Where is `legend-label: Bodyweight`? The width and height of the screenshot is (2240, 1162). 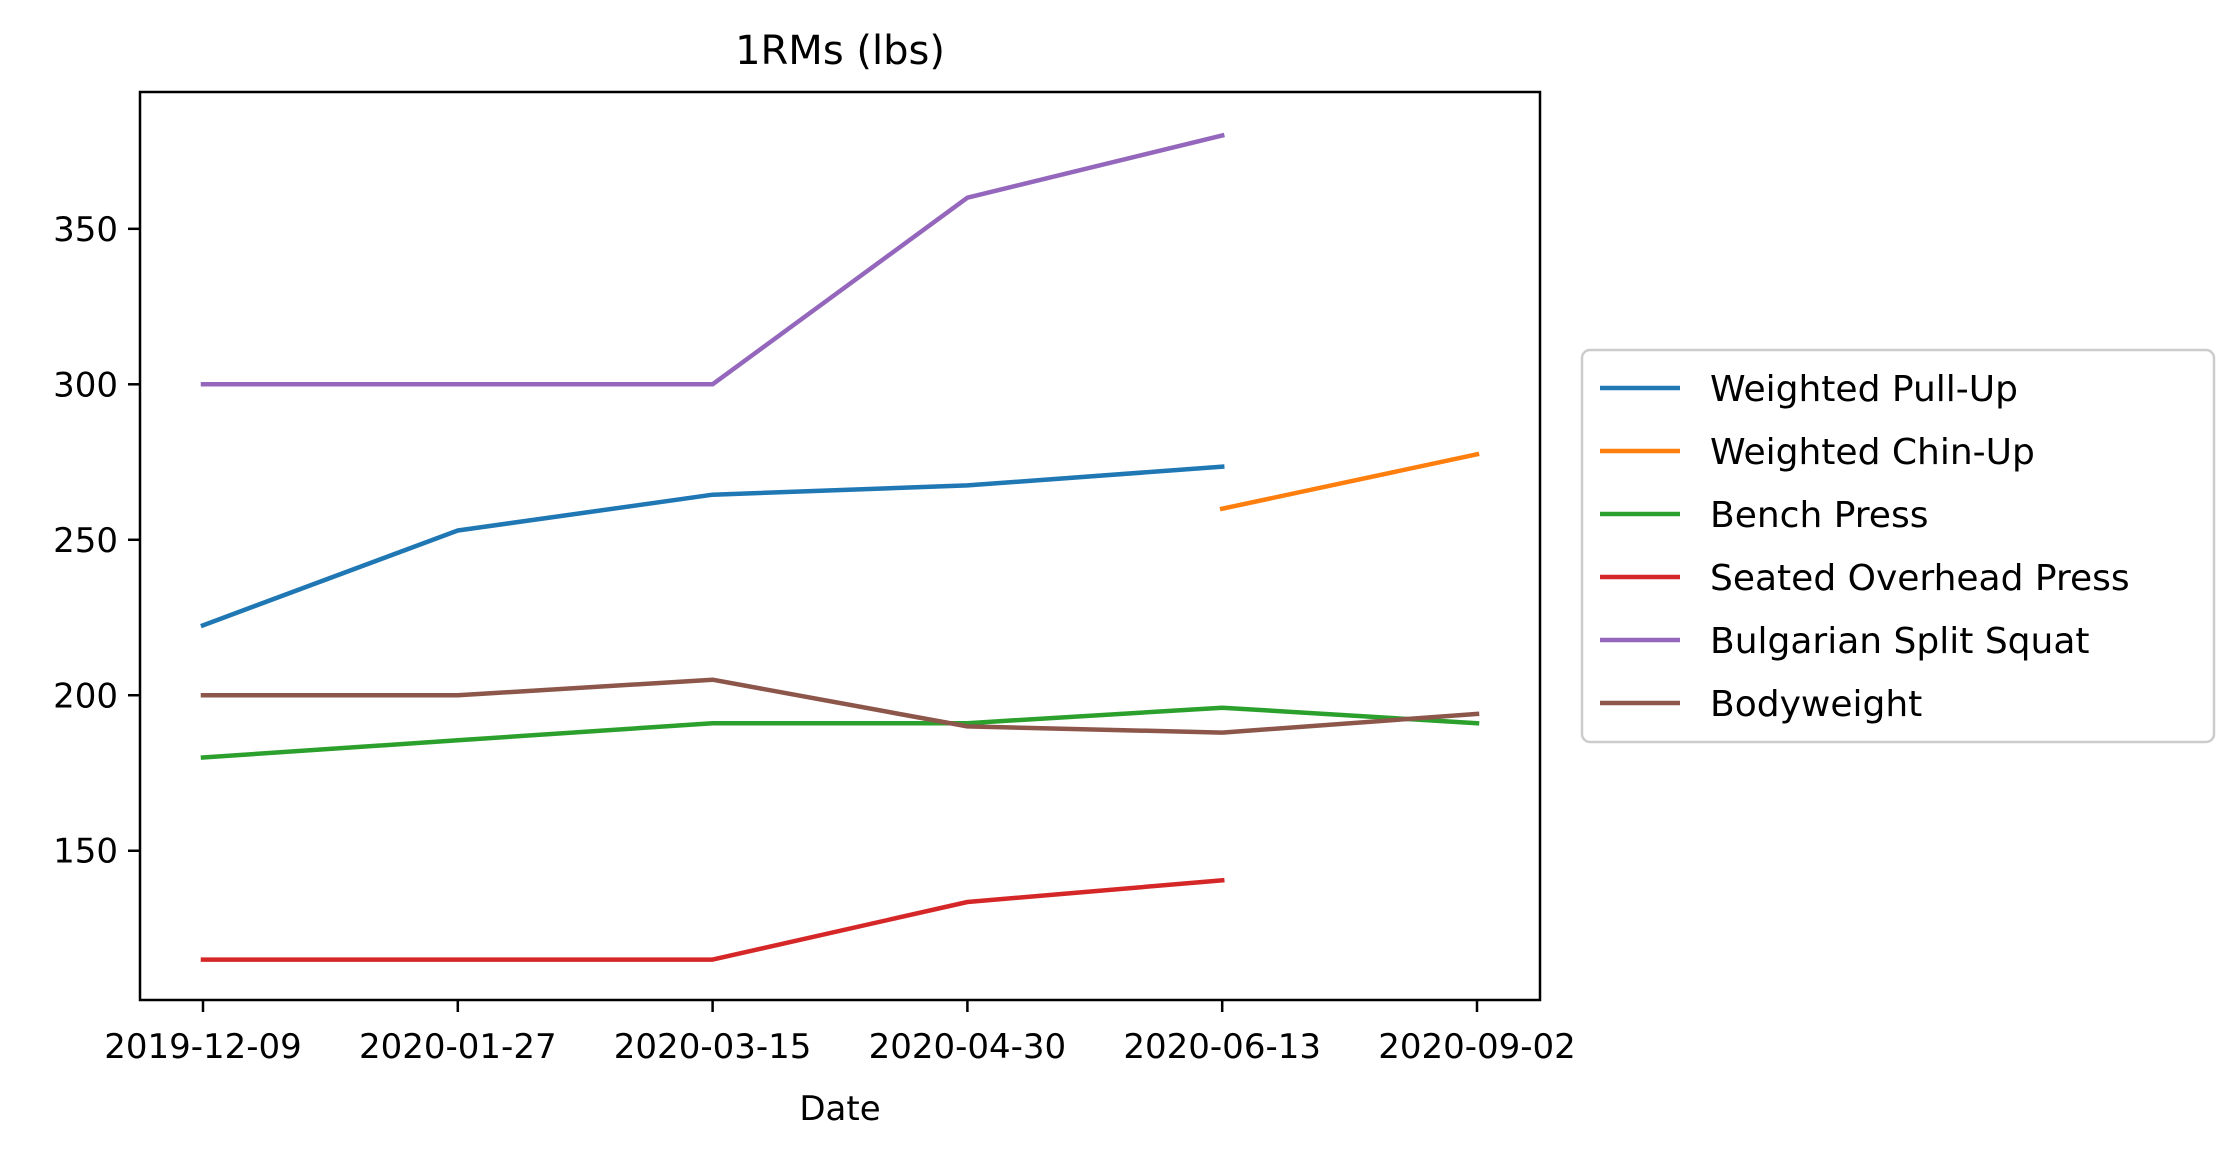
legend-label: Bodyweight is located at coordinates (1816, 704).